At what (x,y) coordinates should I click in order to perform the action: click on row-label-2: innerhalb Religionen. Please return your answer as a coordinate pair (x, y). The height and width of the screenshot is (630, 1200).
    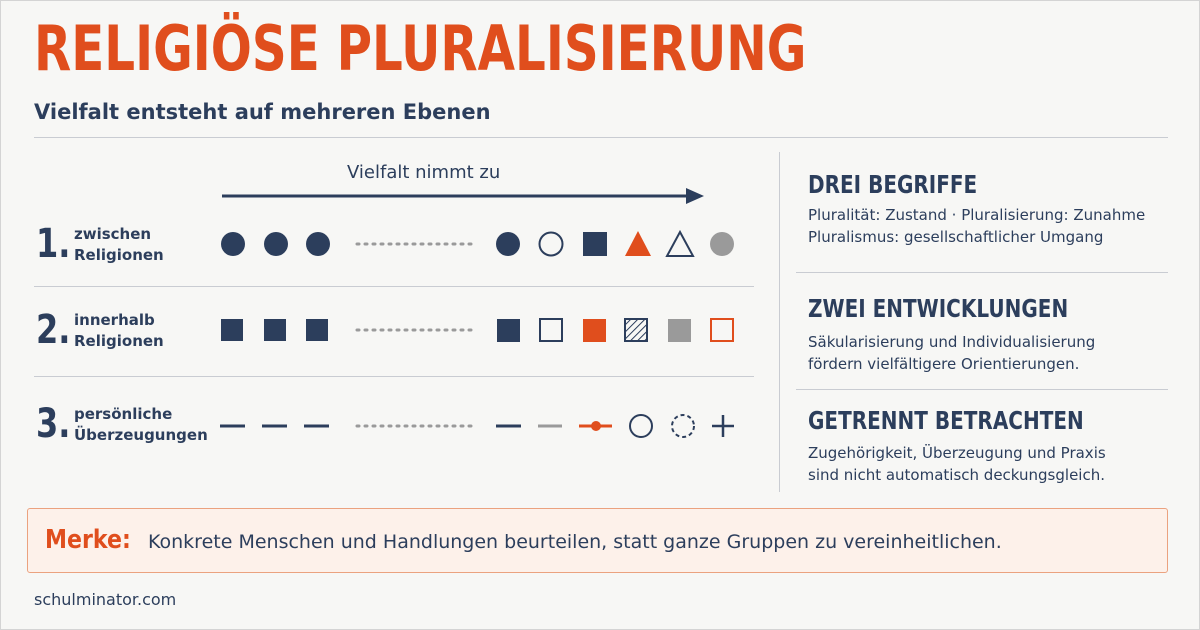
    Looking at the image, I should click on (119, 331).